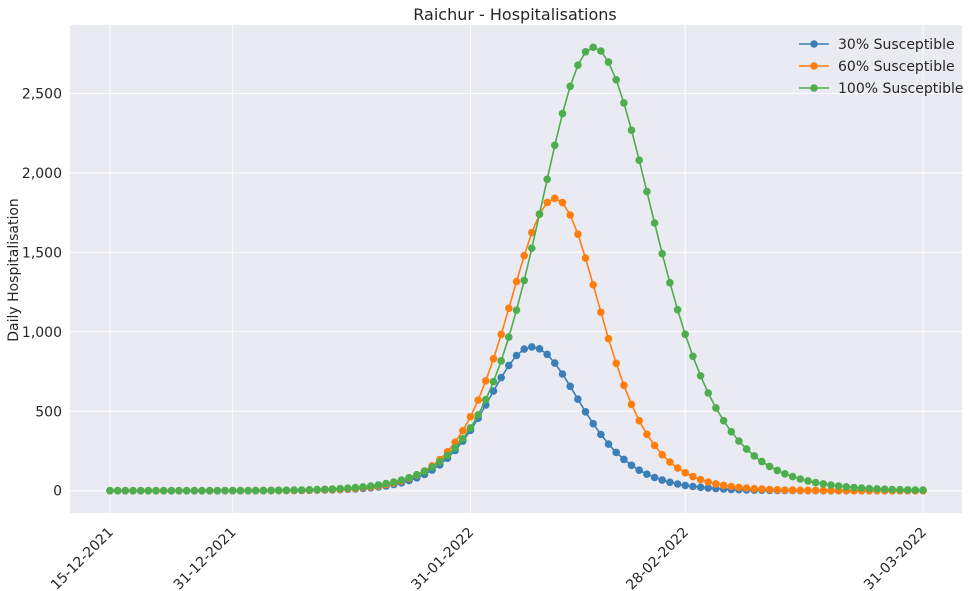 The width and height of the screenshot is (969, 591). I want to click on x-tick-label: 31-03-2022, so click(895, 558).